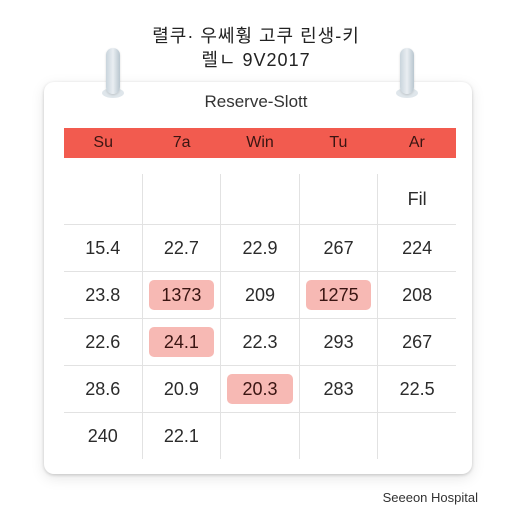 The height and width of the screenshot is (512, 512). I want to click on calendar-slot: 22.5, so click(416, 389).